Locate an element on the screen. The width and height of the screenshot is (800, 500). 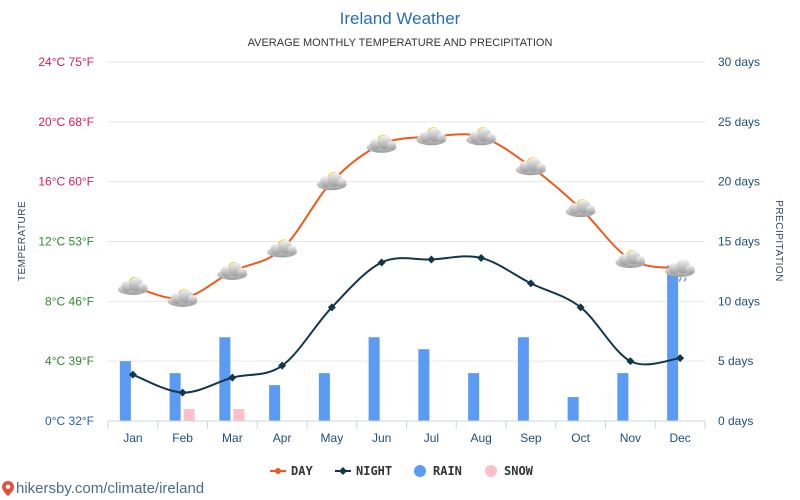
legend-item: DAY is located at coordinates (291, 471).